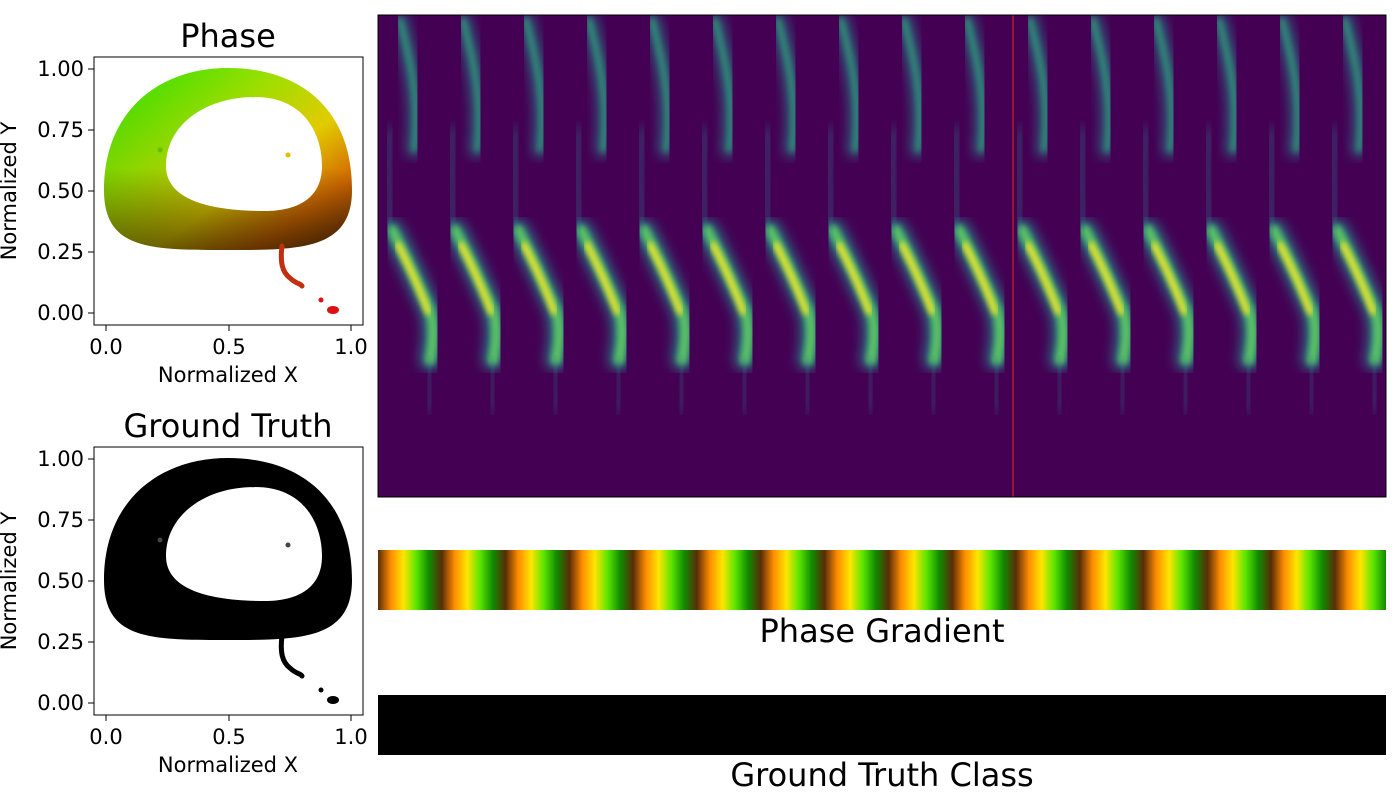  Describe the element at coordinates (882, 631) in the screenshot. I see `phase-gradient-label: Phase Gradient` at that location.